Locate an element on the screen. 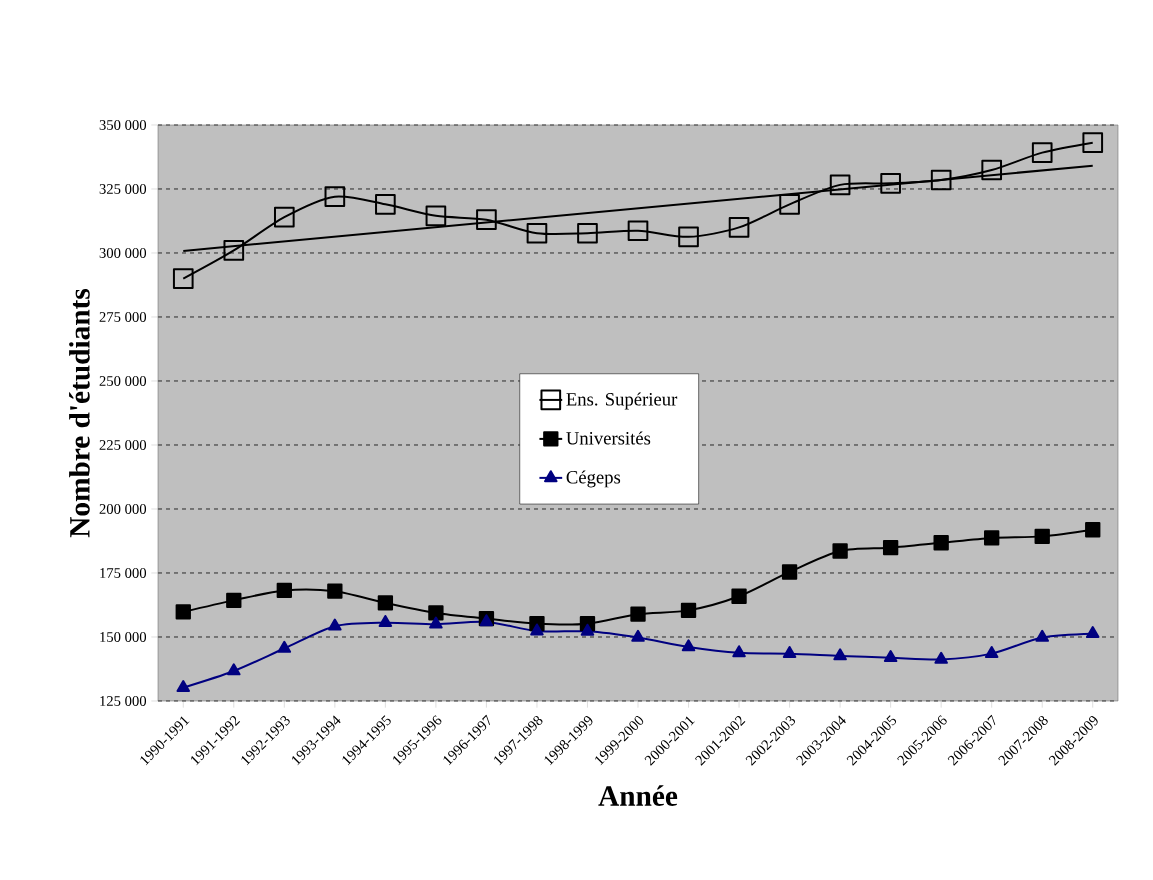 The height and width of the screenshot is (880, 1153). y-tick-label: 200 000 is located at coordinates (123, 509).